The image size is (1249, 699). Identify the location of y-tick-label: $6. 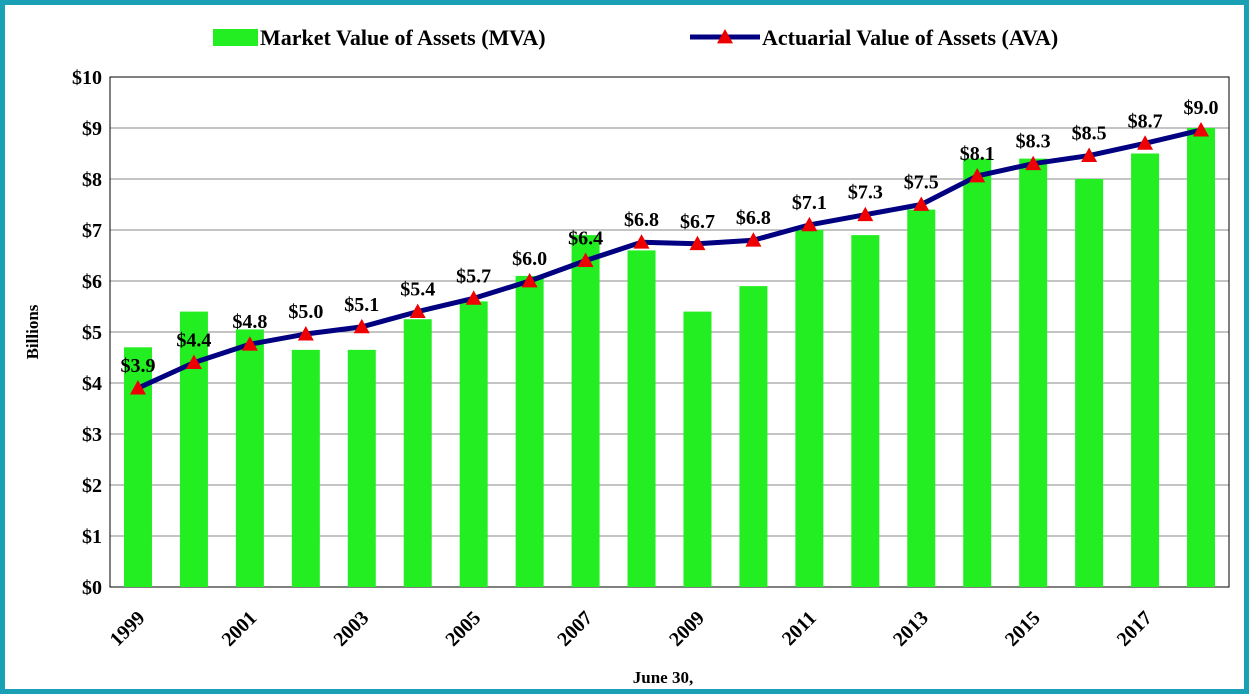
(92, 282).